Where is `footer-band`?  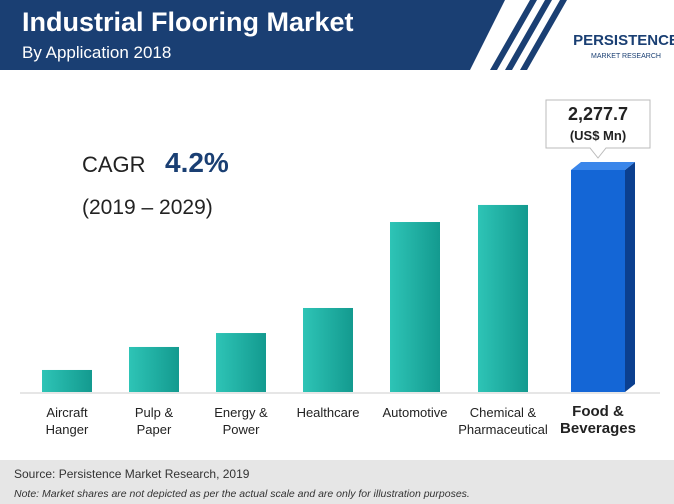 footer-band is located at coordinates (337, 482).